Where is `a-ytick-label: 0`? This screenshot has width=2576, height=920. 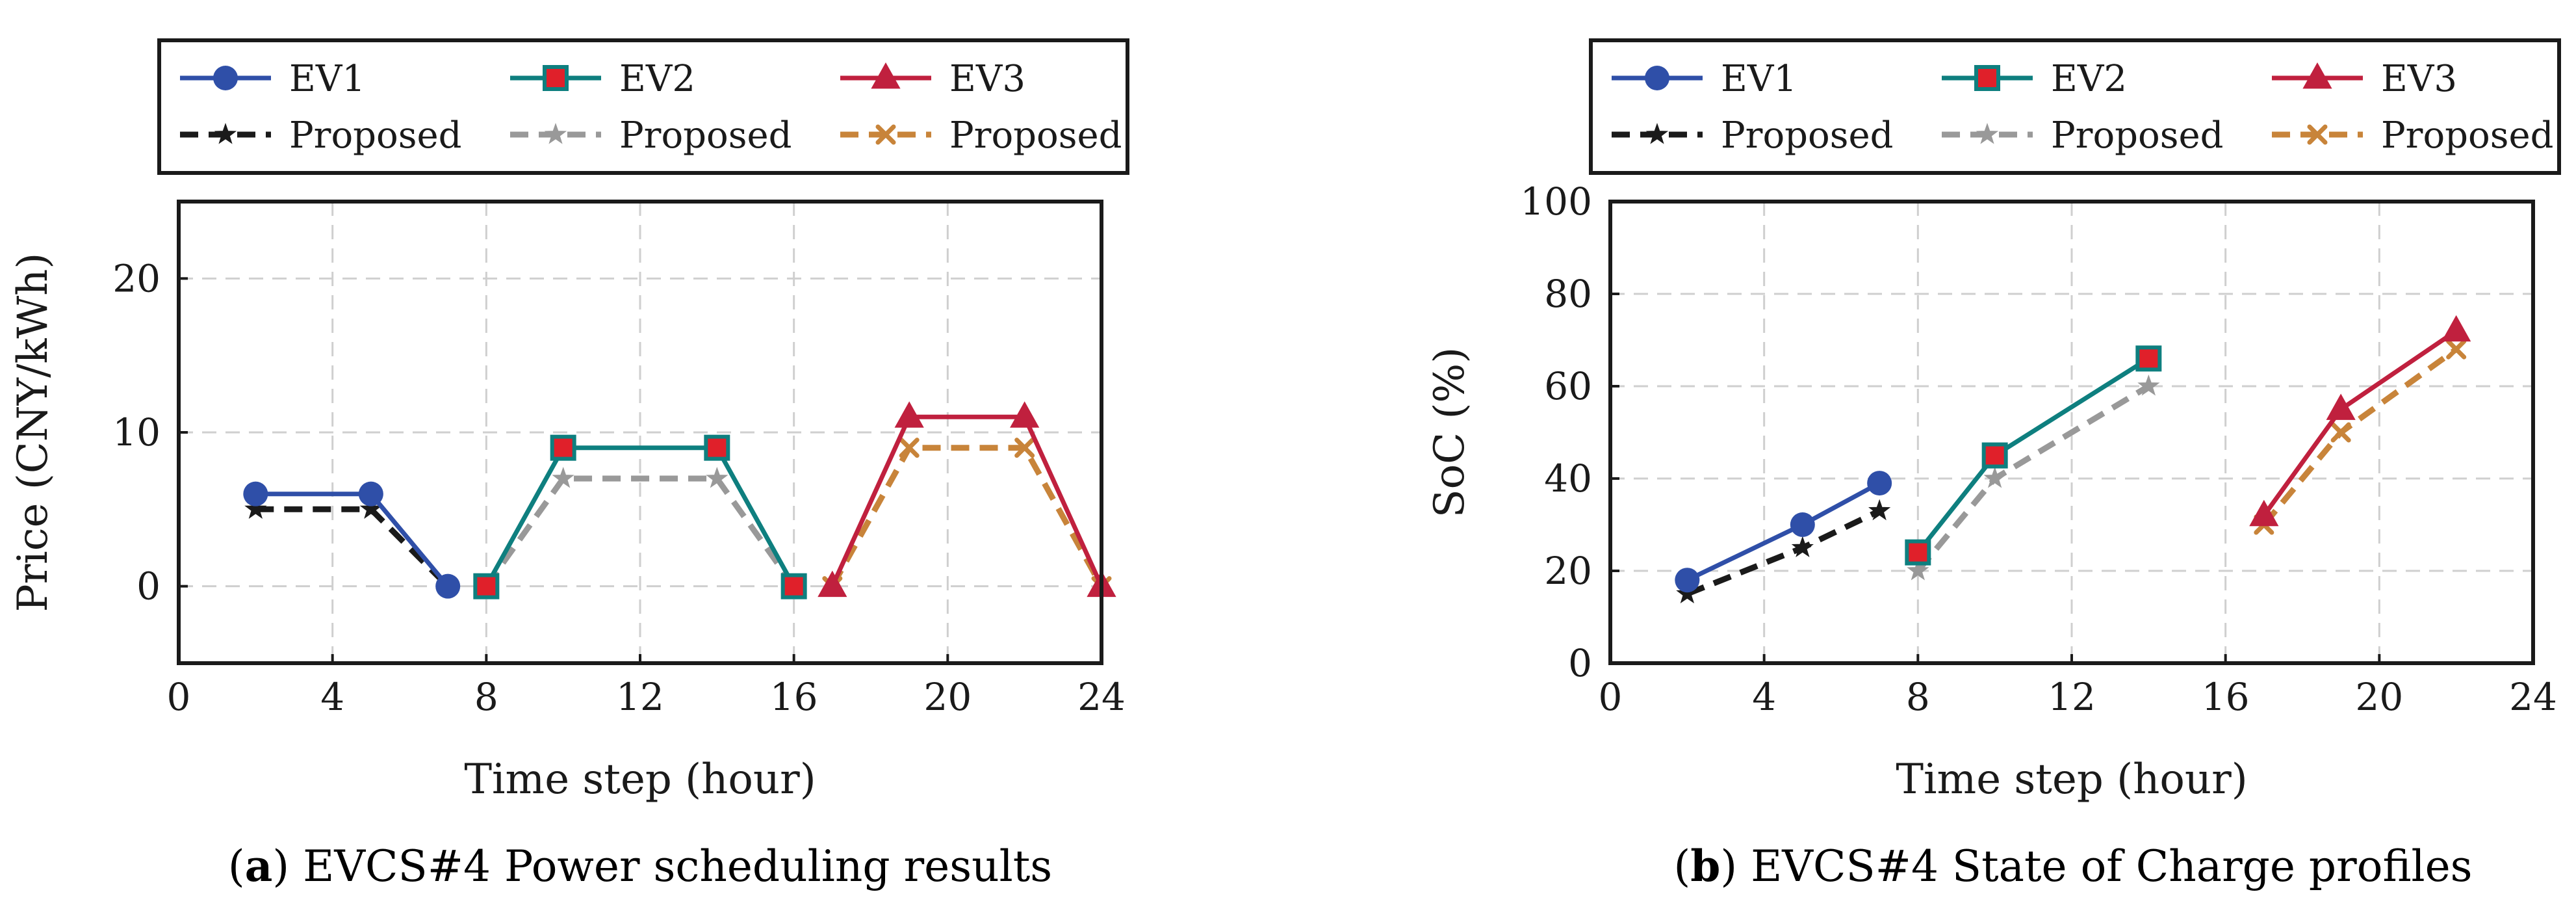 a-ytick-label: 0 is located at coordinates (149, 586).